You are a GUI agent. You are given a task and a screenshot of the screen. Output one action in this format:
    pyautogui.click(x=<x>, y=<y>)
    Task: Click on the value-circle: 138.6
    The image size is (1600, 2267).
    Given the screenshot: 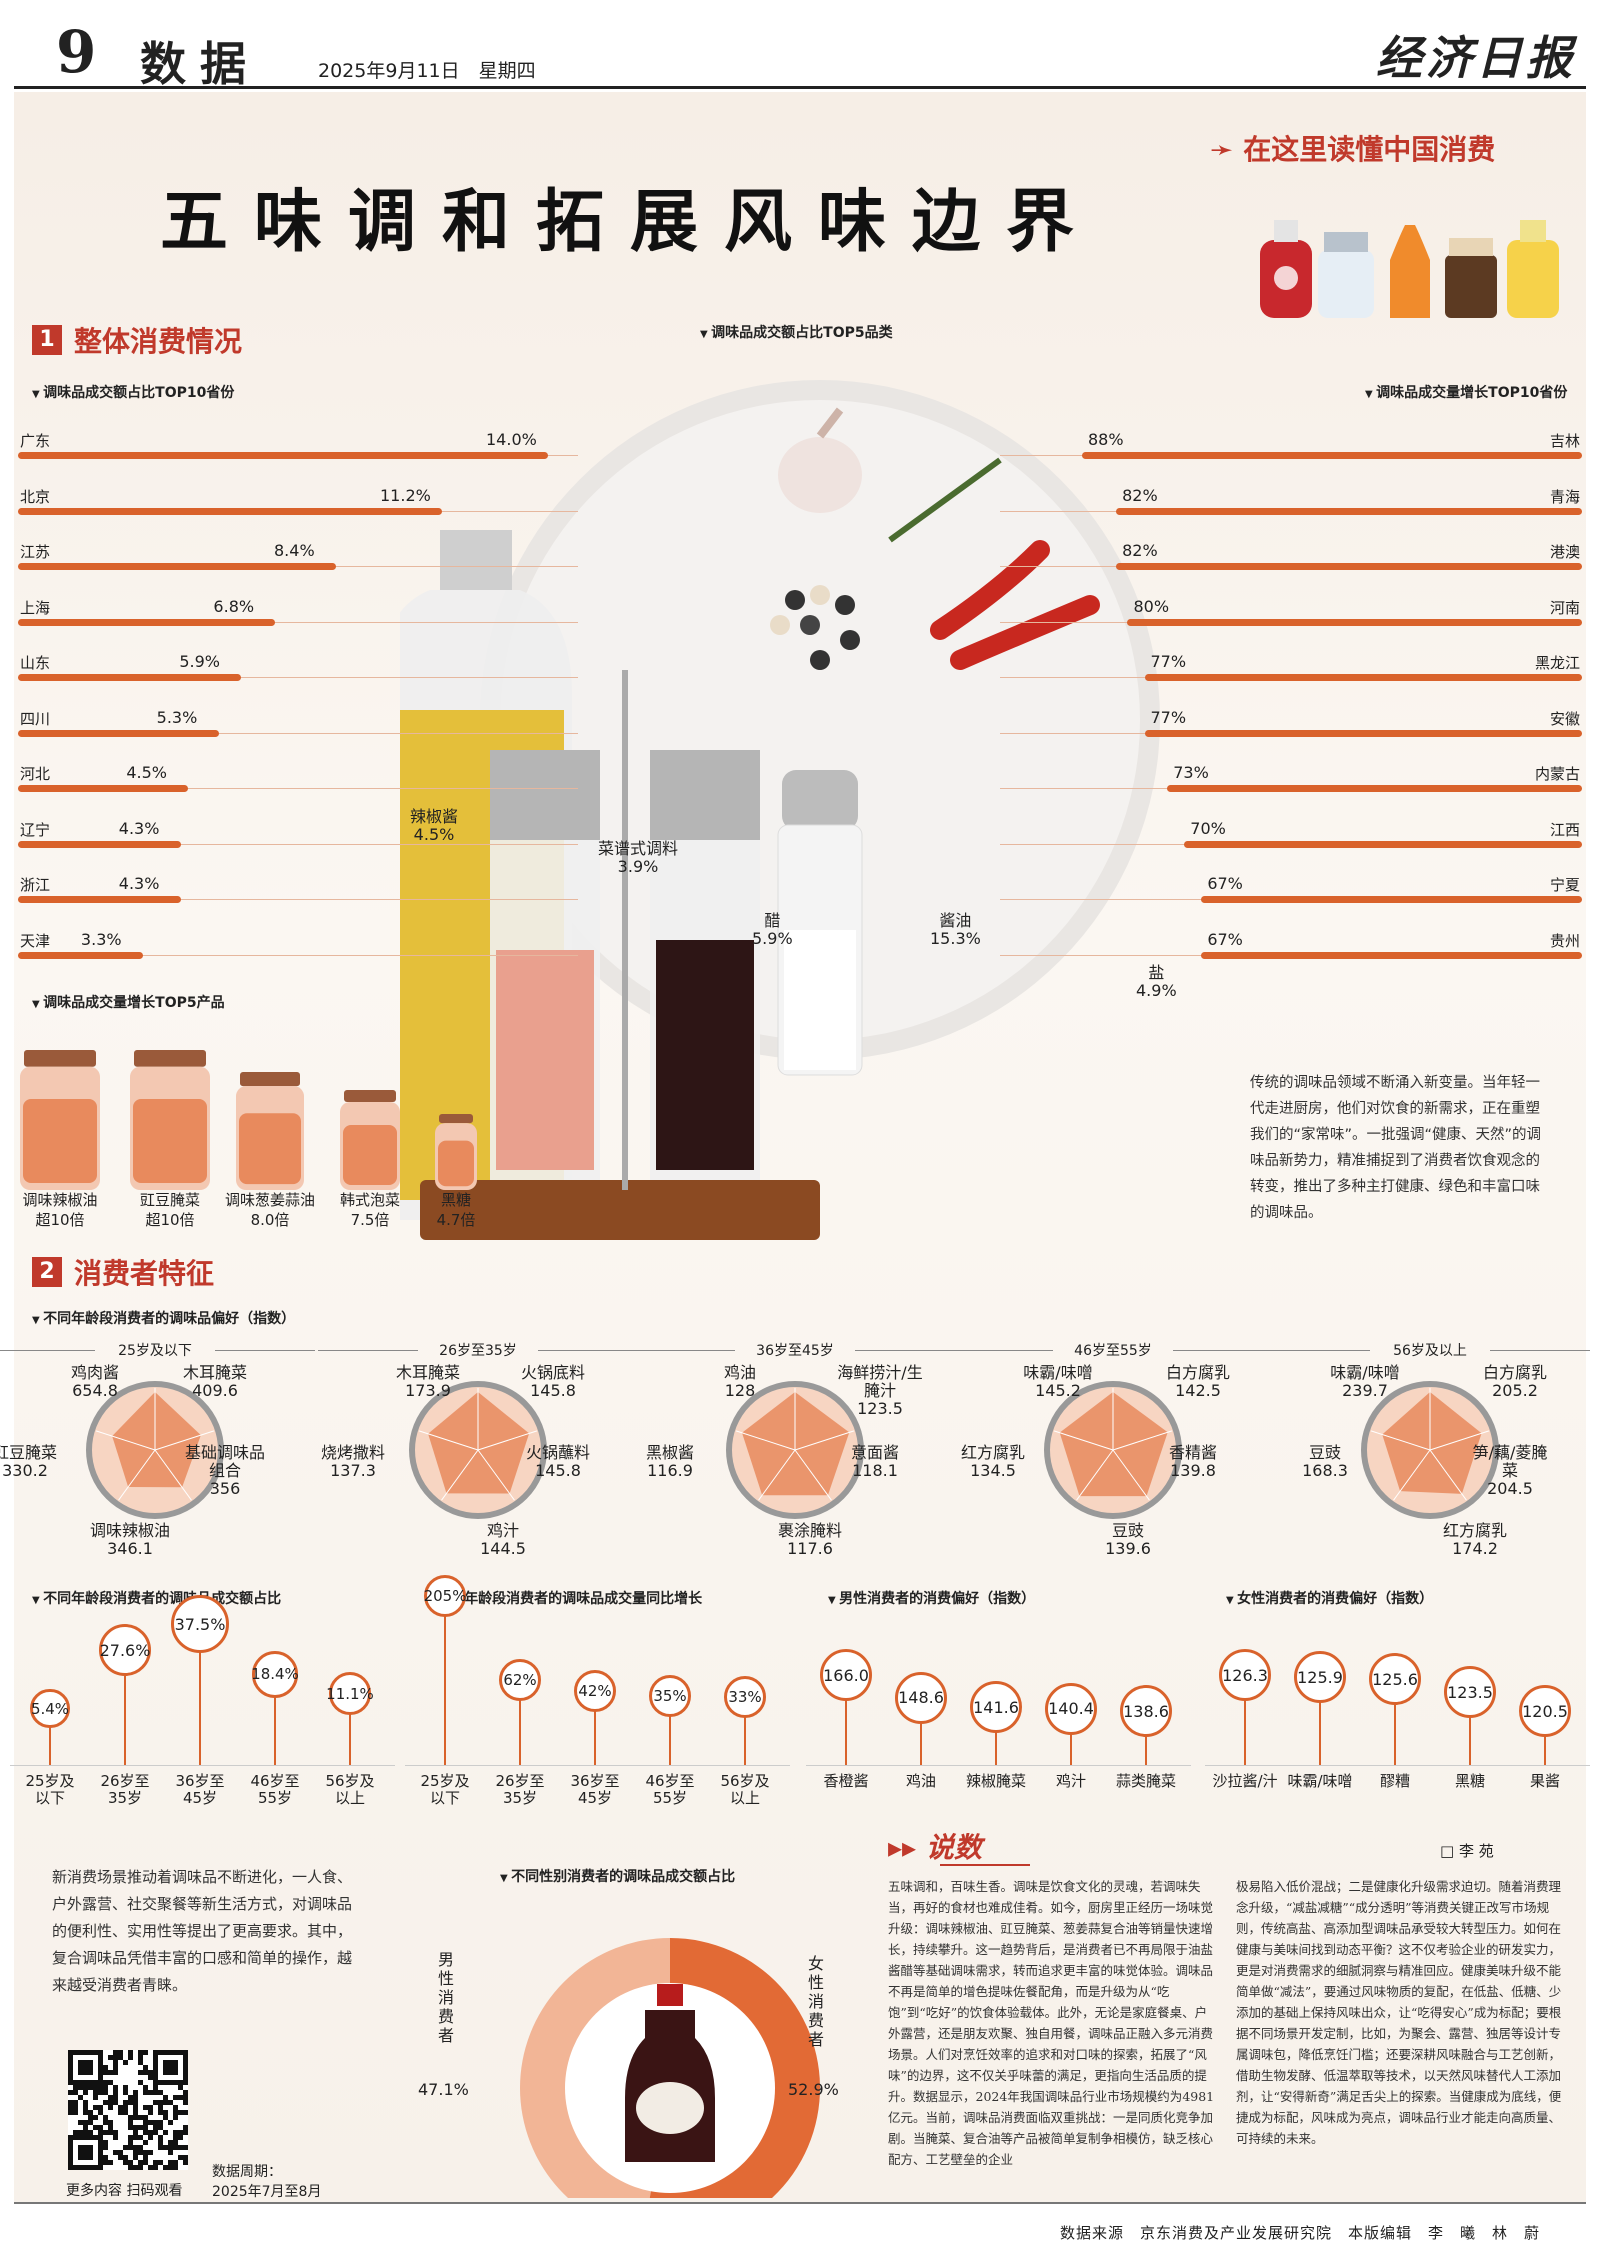 What is the action you would take?
    pyautogui.click(x=1146, y=1711)
    